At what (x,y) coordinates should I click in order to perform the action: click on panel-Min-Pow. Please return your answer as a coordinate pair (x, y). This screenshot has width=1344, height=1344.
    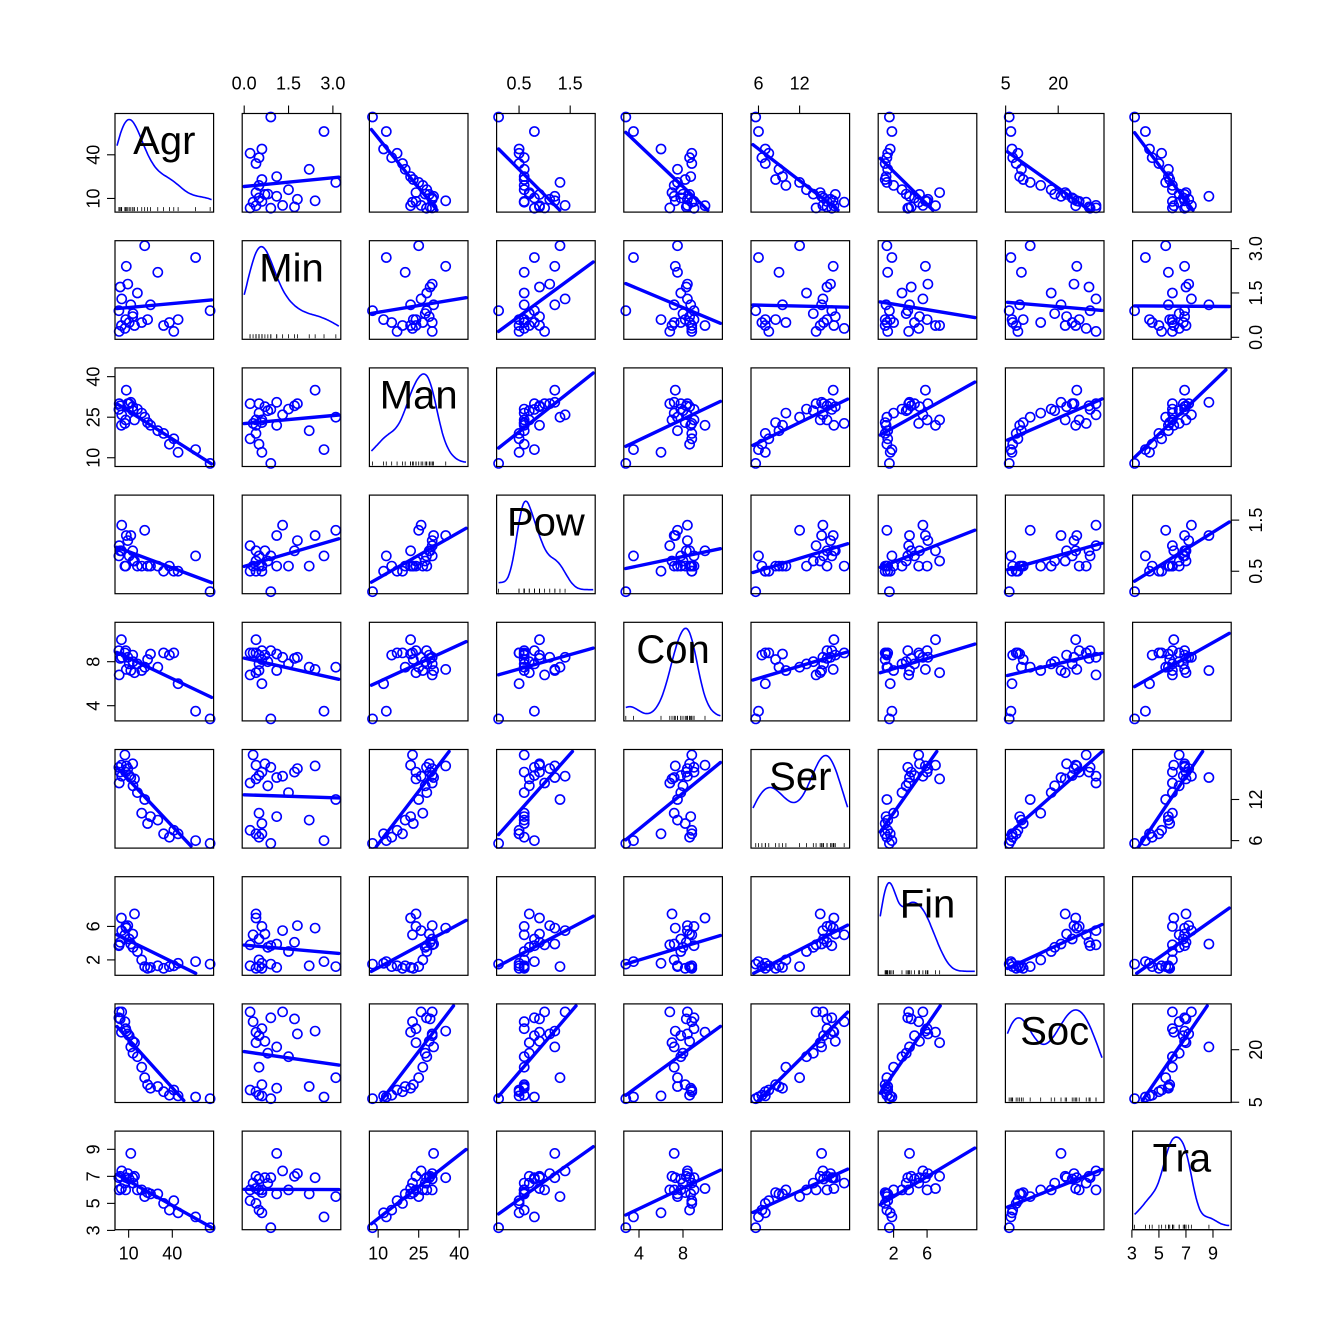
    Looking at the image, I should click on (544, 290).